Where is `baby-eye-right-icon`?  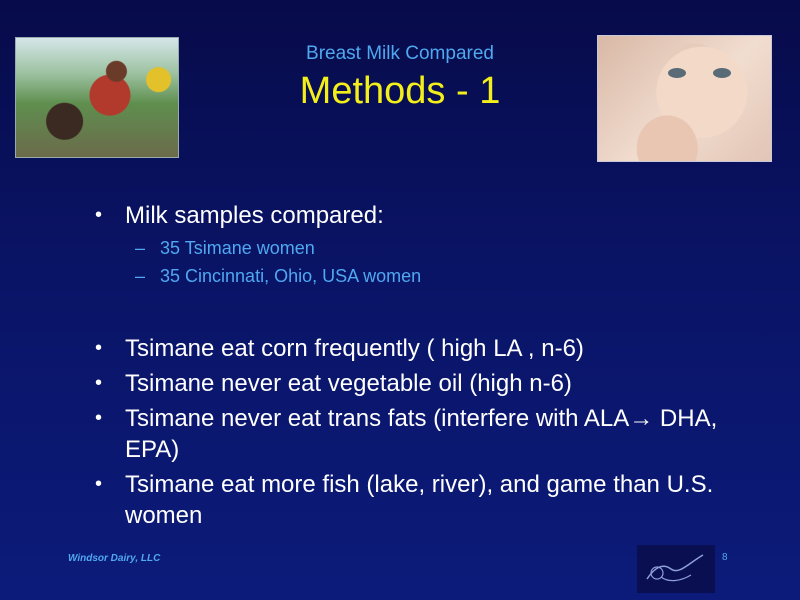 baby-eye-right-icon is located at coordinates (722, 73).